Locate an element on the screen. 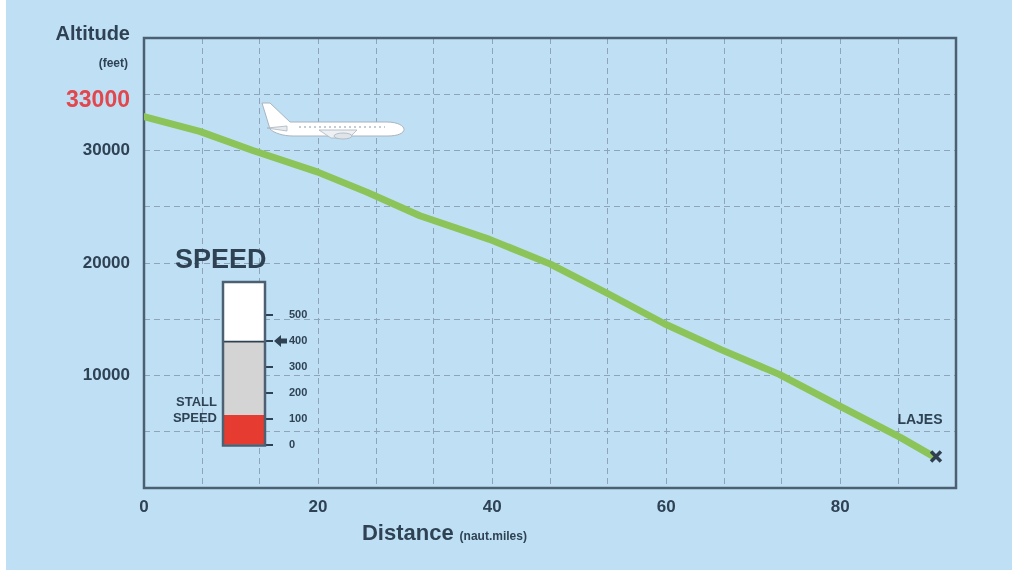 Image resolution: width=1024 pixels, height=576 pixels. x-tick-label: 80 is located at coordinates (840, 506).